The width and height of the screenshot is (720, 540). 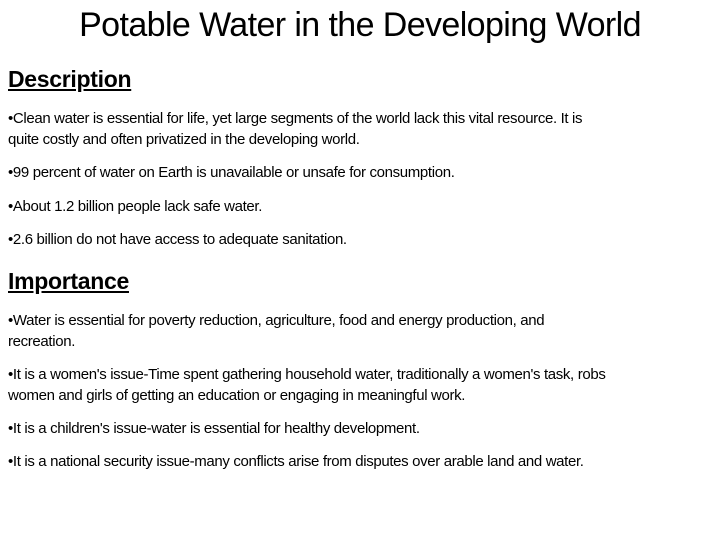 What do you see at coordinates (42, 341) in the screenshot?
I see `bullet-line: recreation.` at bounding box center [42, 341].